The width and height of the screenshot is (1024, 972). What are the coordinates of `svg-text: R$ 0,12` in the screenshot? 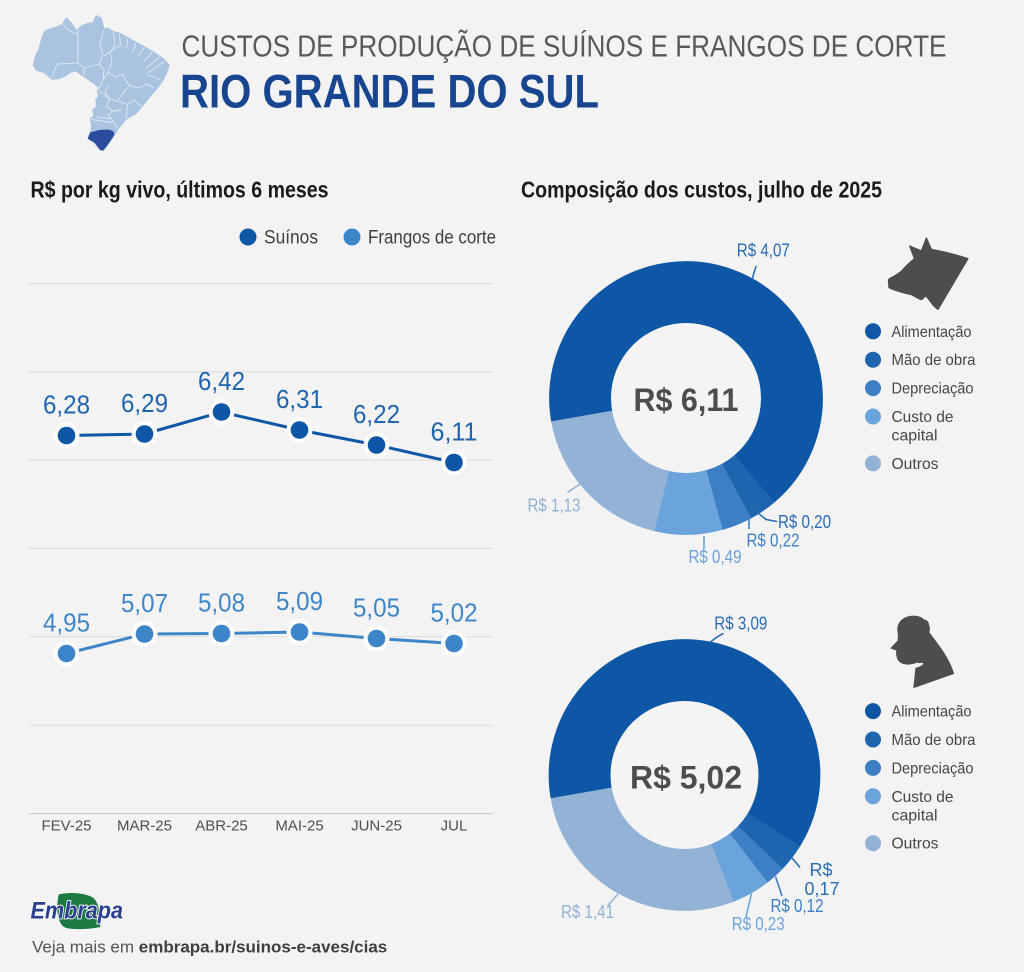 It's located at (797, 906).